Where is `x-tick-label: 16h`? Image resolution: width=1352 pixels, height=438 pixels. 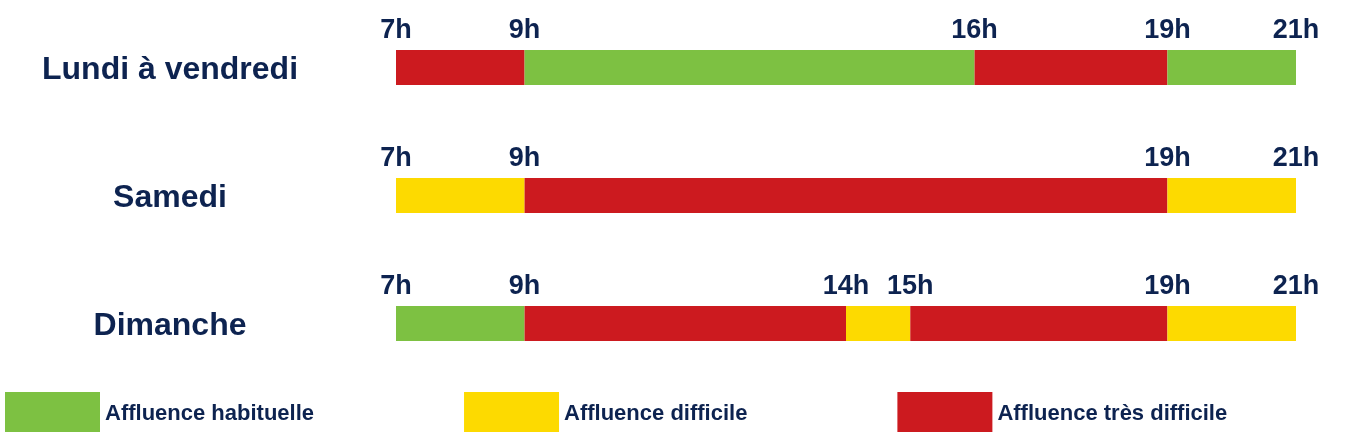 x-tick-label: 16h is located at coordinates (974, 28).